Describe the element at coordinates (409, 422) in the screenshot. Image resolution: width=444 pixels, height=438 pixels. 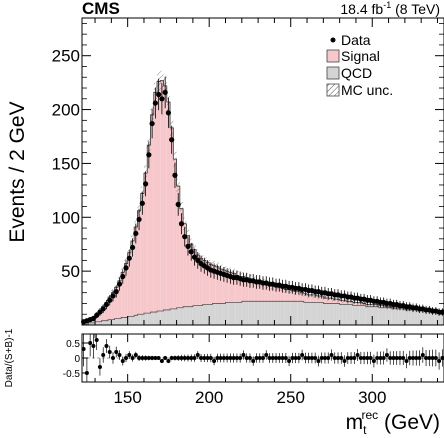
I see `x-axis-title-unit: (GeV)` at that location.